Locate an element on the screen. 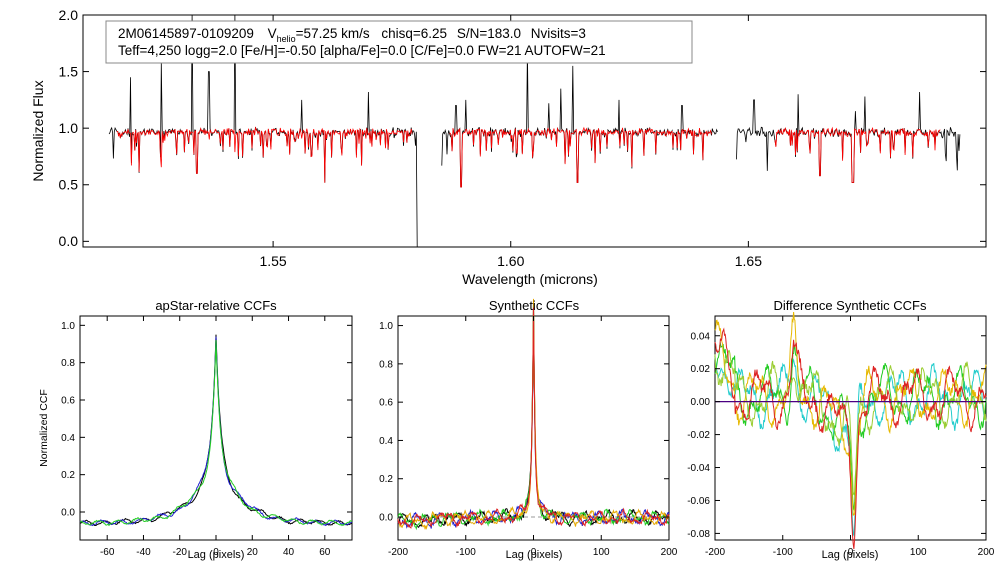 The width and height of the screenshot is (1008, 576). vhelio-label: V is located at coordinates (272, 33).